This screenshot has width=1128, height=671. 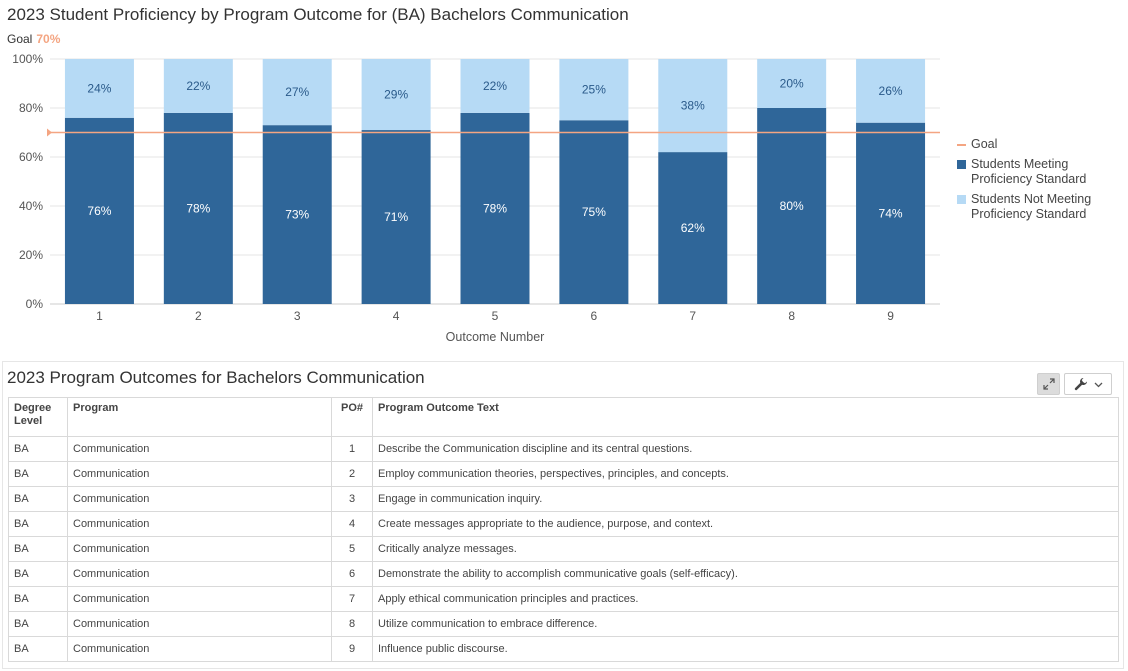 What do you see at coordinates (49, 132) in the screenshot?
I see `goal-marker` at bounding box center [49, 132].